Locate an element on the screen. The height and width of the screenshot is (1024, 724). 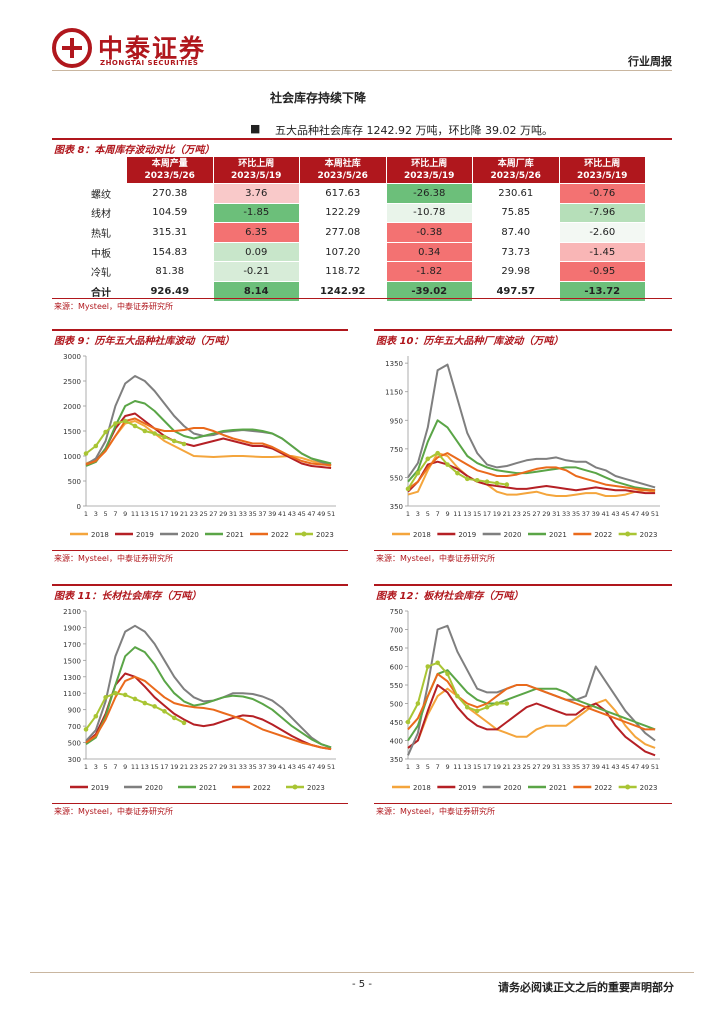
logo-mark-icon is located at coordinates (72, 48).